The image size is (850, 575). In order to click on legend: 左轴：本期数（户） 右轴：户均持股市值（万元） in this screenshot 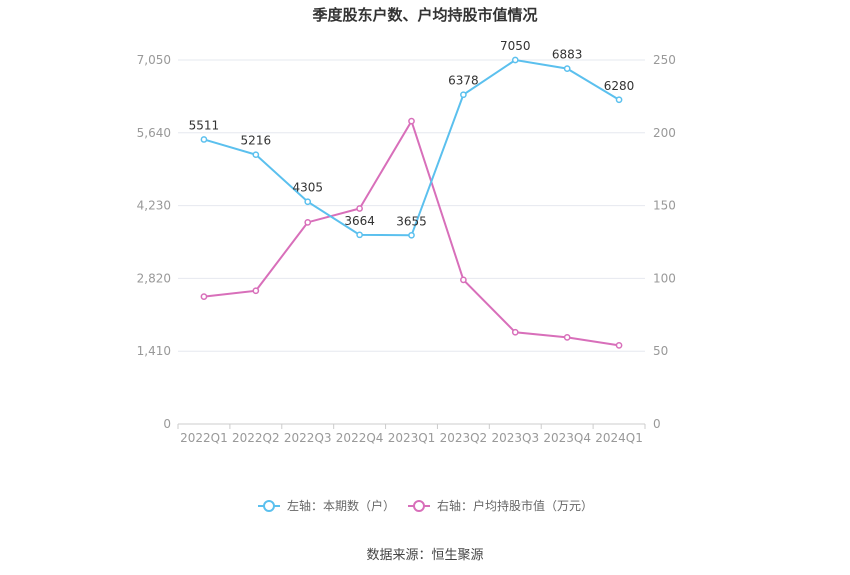, I will do `click(425, 505)`.